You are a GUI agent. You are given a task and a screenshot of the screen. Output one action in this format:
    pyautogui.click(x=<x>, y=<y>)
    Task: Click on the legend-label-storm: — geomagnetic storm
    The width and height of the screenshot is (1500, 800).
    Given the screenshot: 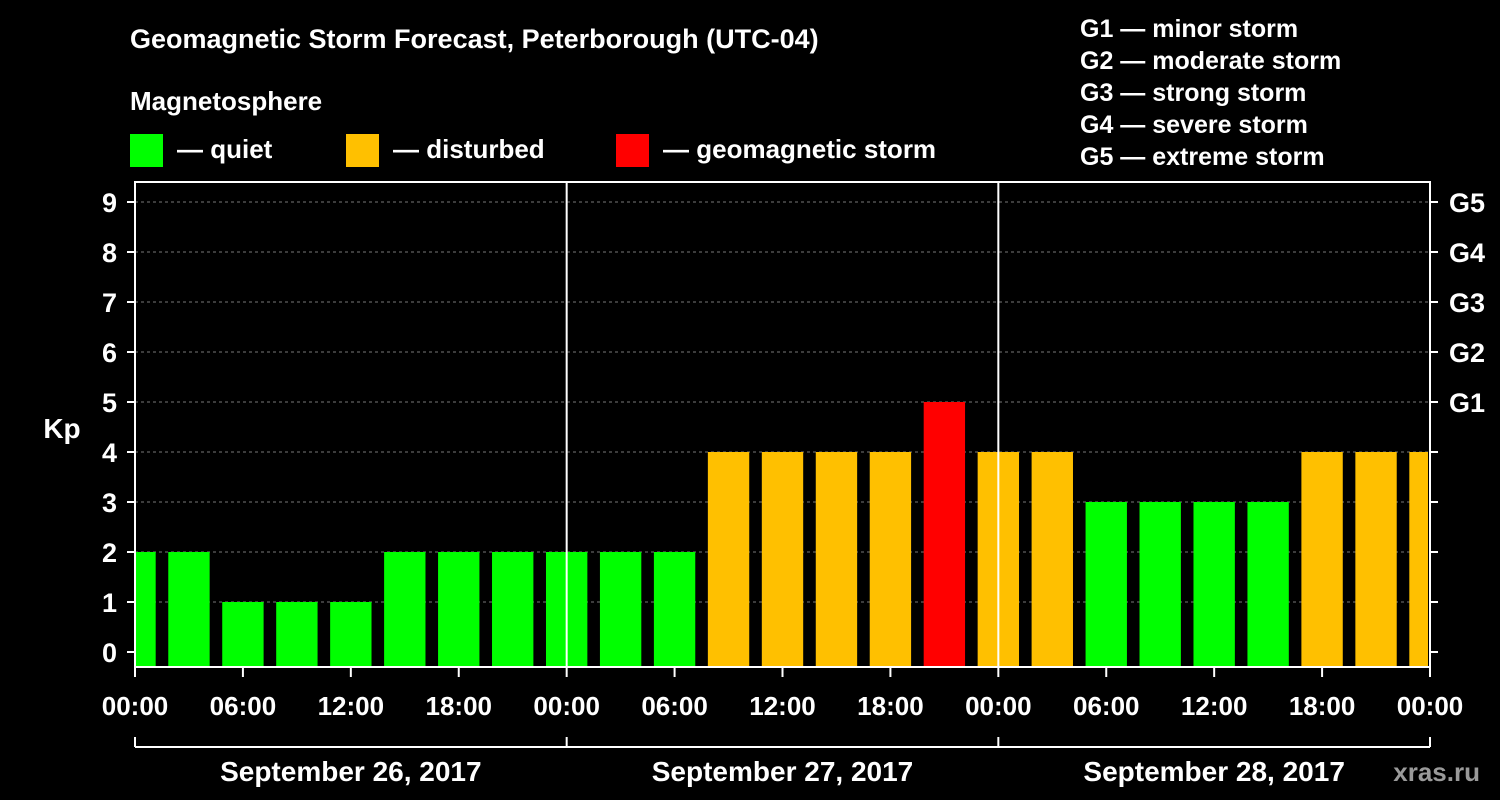 What is the action you would take?
    pyautogui.click(x=799, y=149)
    